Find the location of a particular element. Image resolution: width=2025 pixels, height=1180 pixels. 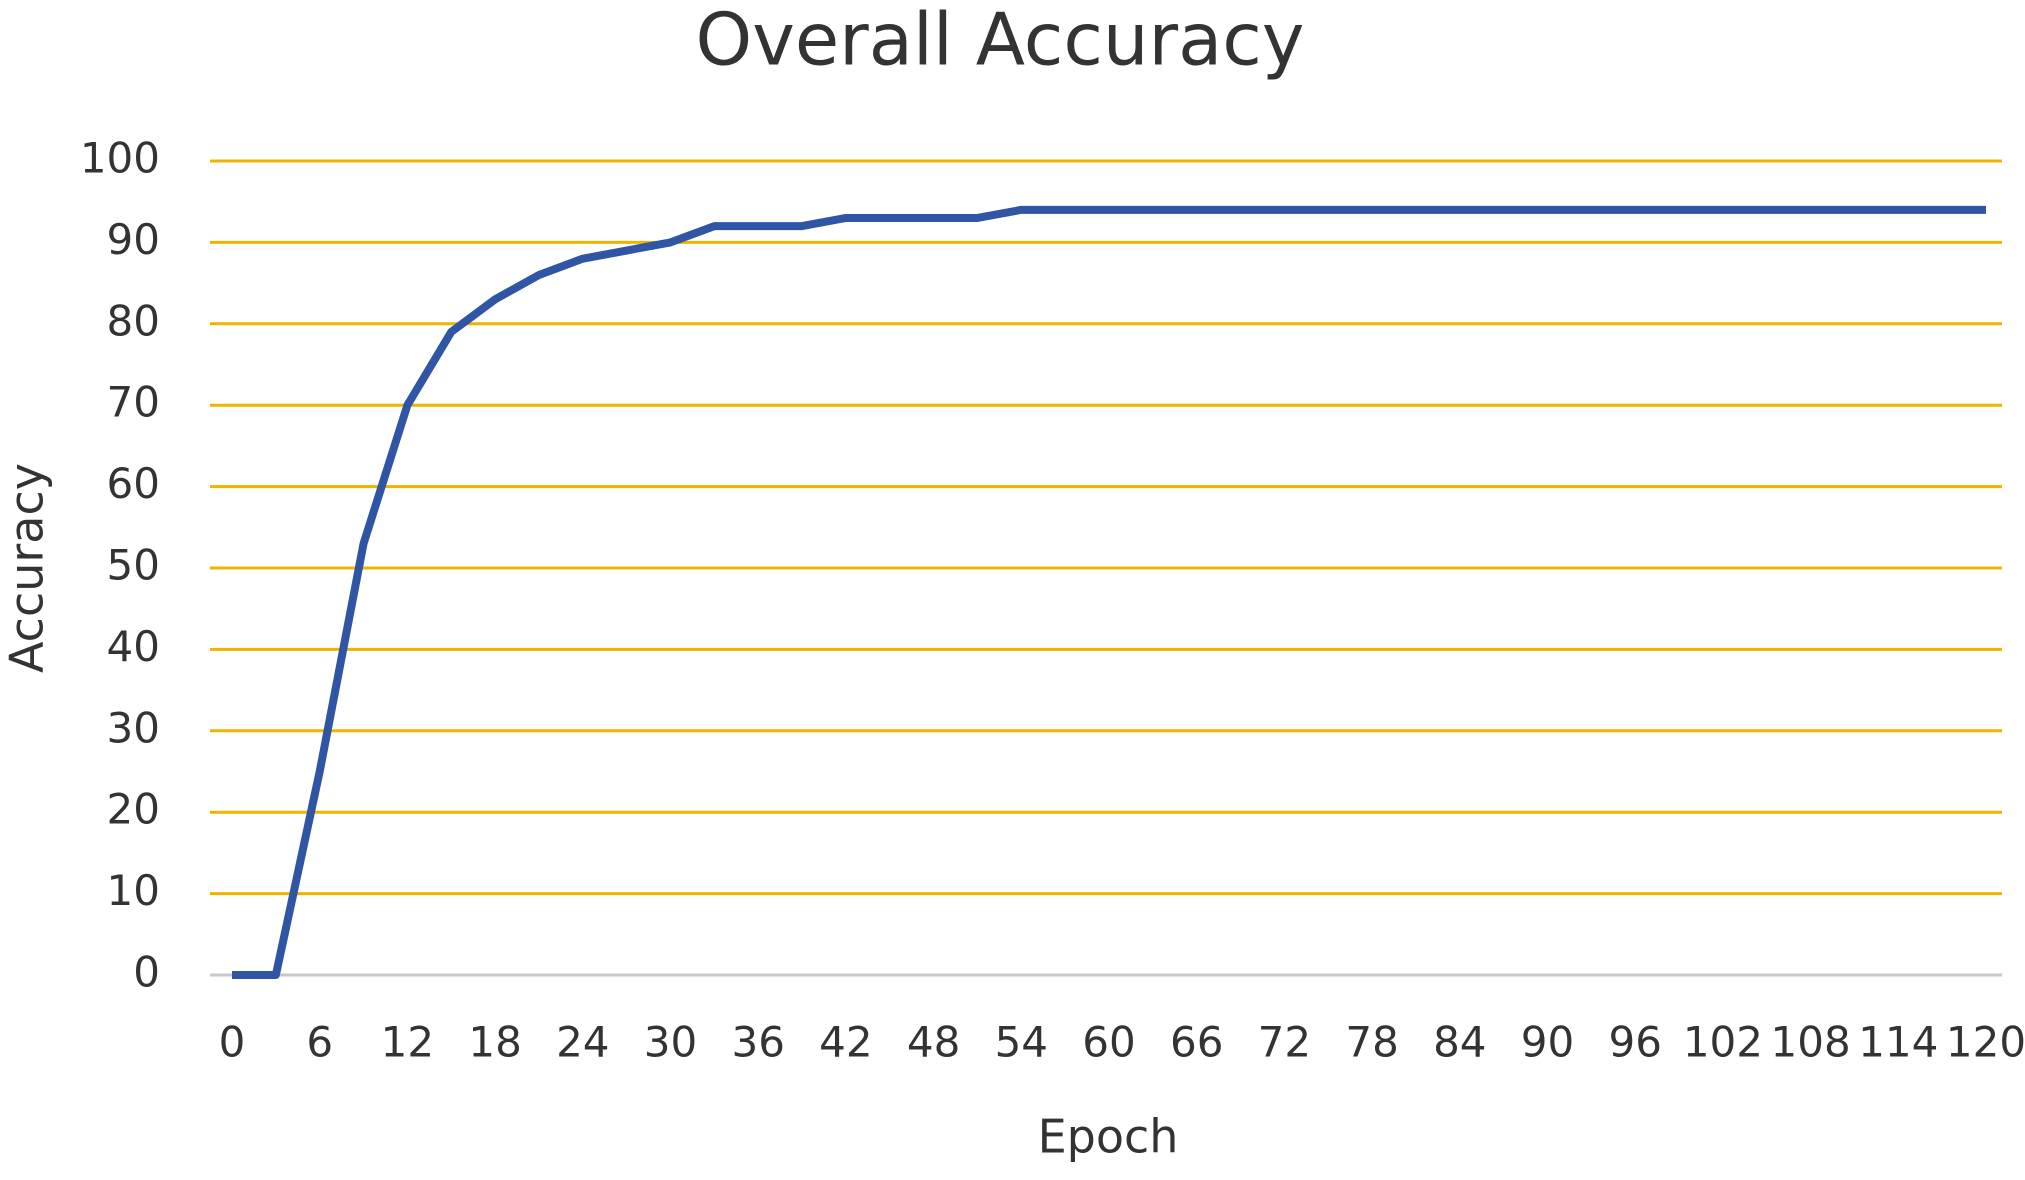

chart-title: Overall Accuracy is located at coordinates (1000, 41).